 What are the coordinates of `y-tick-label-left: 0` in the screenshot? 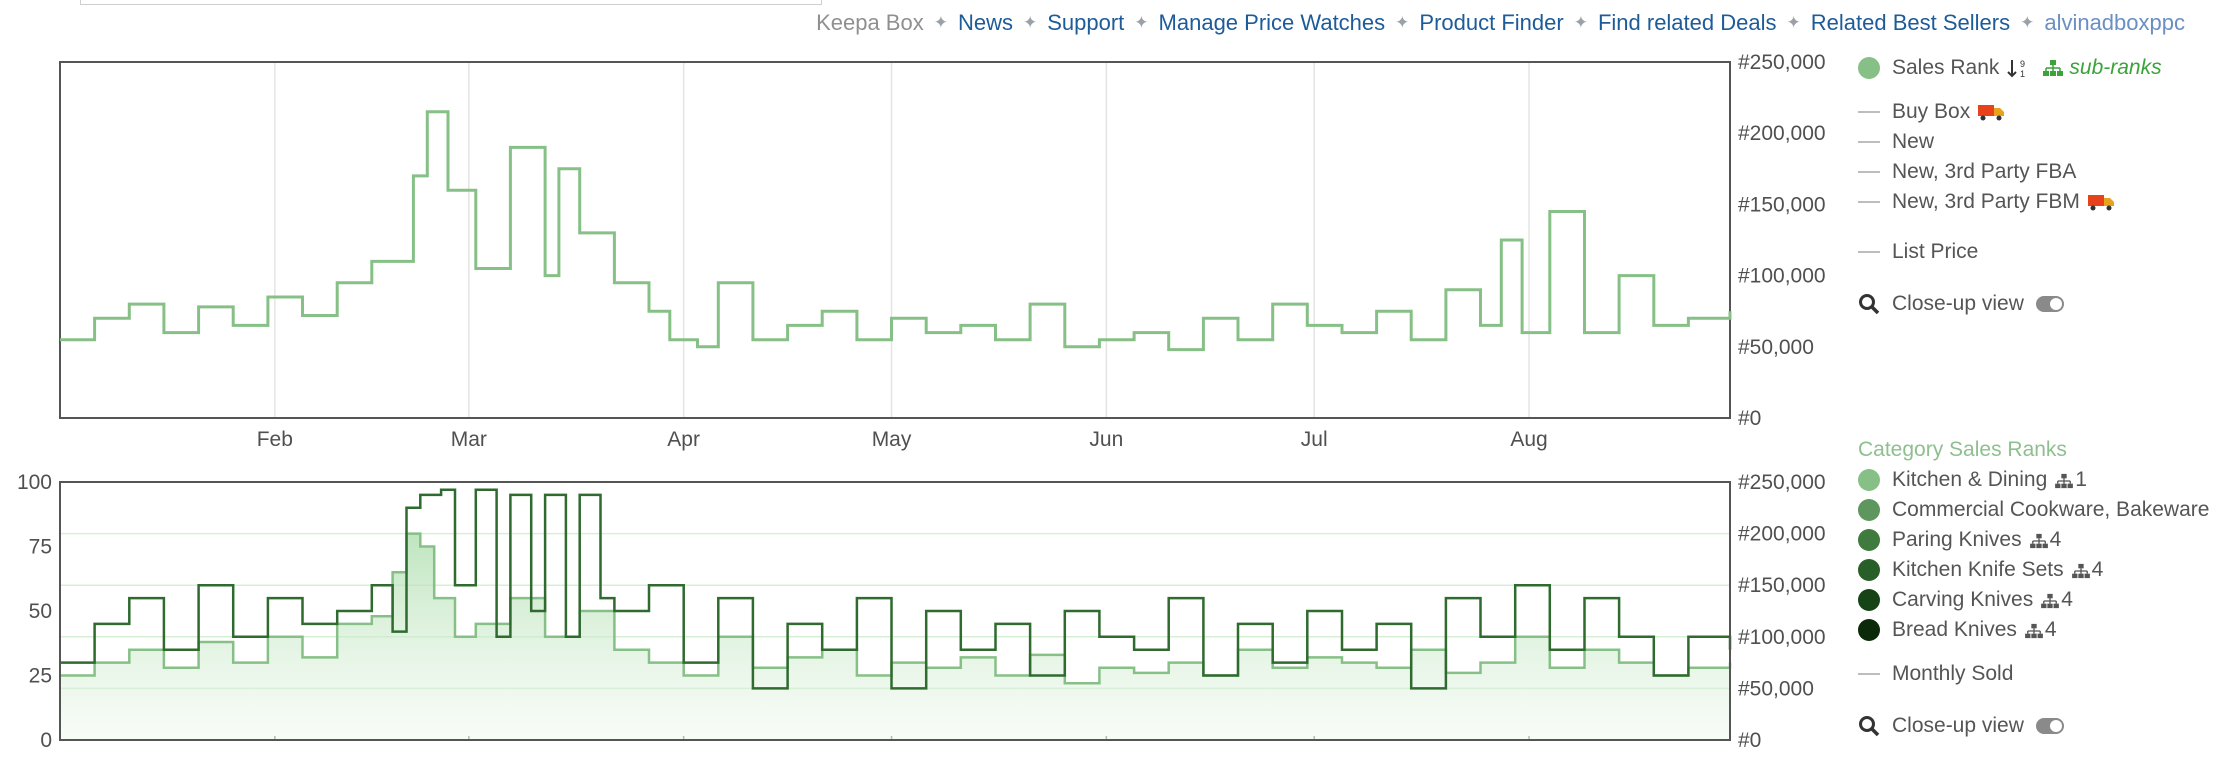 It's located at (46, 740).